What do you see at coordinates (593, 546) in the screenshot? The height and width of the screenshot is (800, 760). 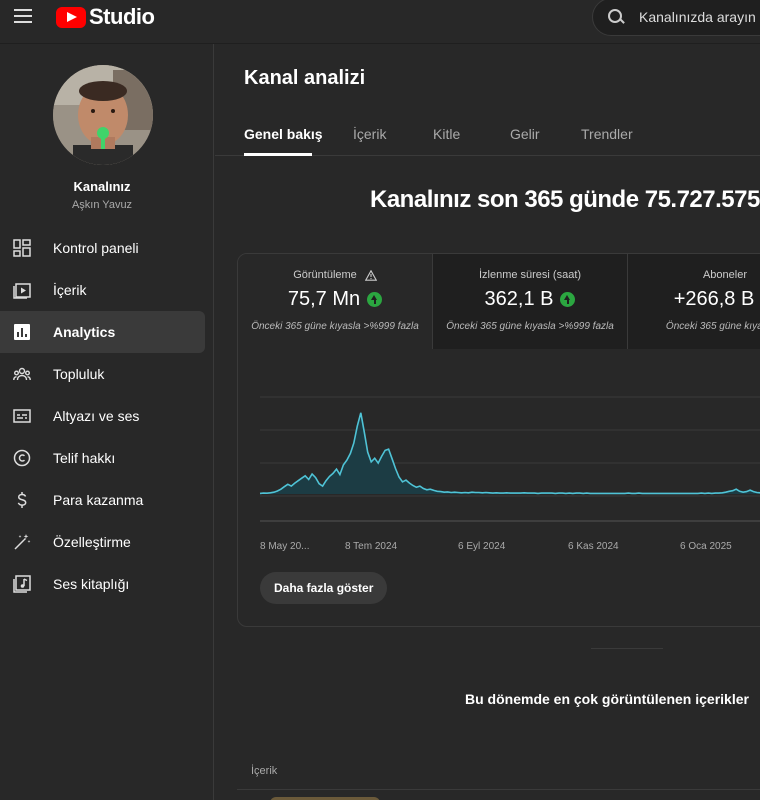 I see `chart-x-tick-label: 6 Kas 2024` at bounding box center [593, 546].